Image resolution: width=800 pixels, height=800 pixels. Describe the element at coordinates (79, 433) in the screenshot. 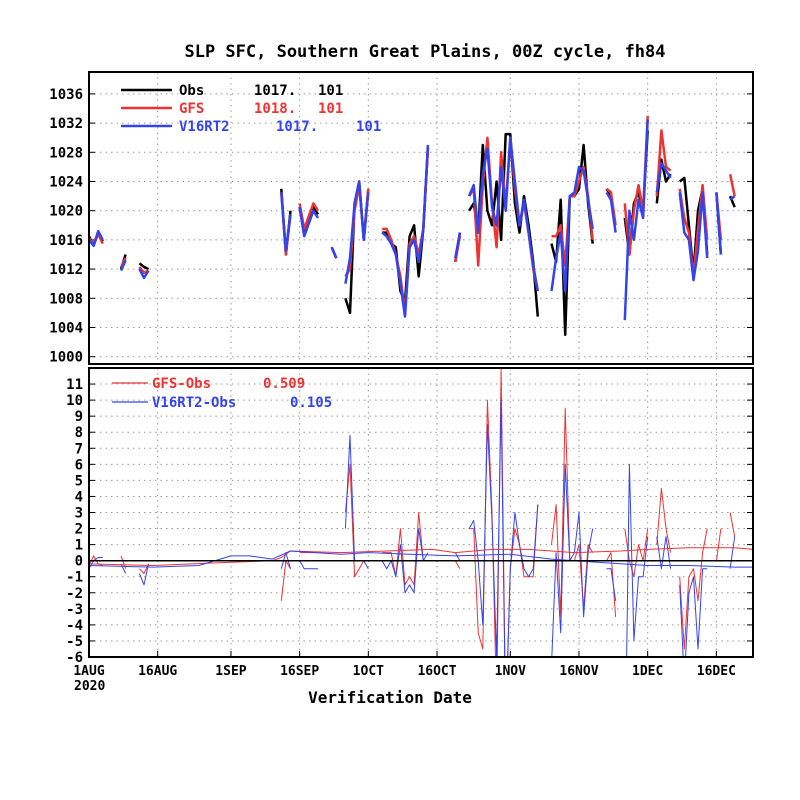

I see `bottom-ytick-label: 8` at that location.